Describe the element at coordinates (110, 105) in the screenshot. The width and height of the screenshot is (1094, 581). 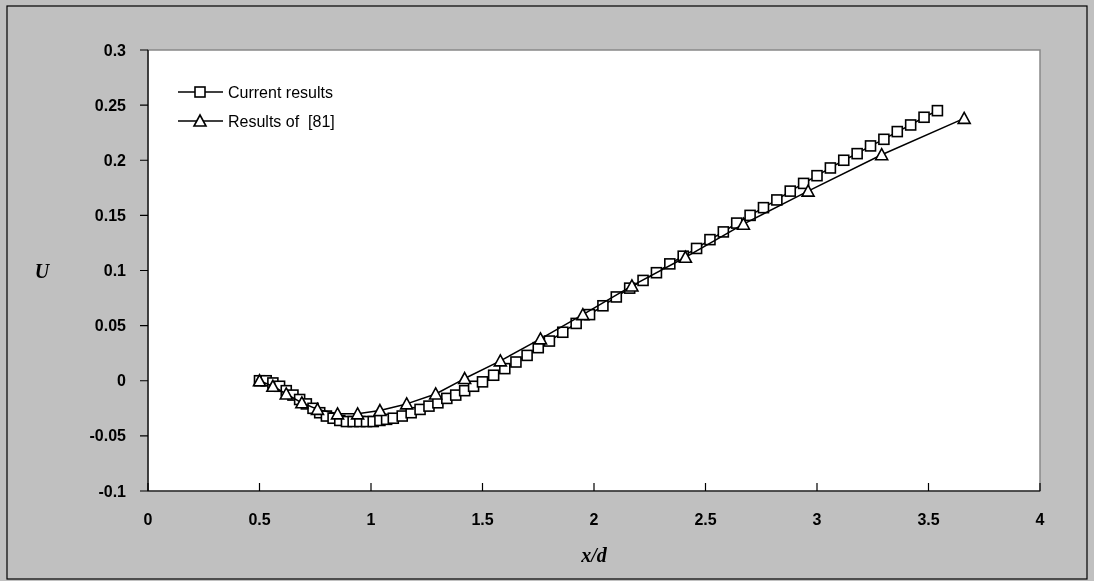
I see `y-tick-label: 0.25` at that location.